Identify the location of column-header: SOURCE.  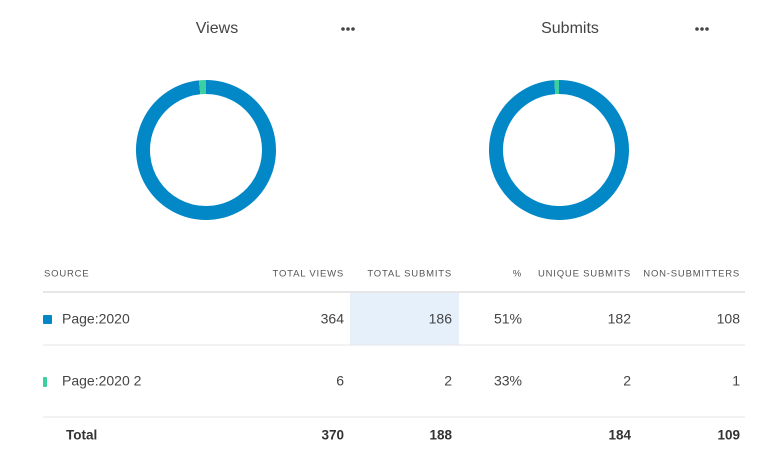
(66, 274).